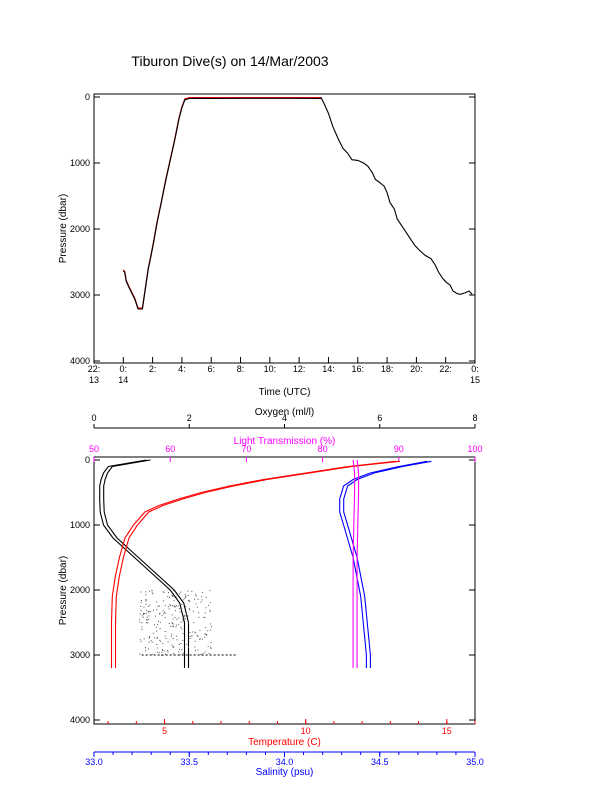 The width and height of the screenshot is (612, 785). Describe the element at coordinates (124, 369) in the screenshot. I see `x-tick-label: 0:` at that location.